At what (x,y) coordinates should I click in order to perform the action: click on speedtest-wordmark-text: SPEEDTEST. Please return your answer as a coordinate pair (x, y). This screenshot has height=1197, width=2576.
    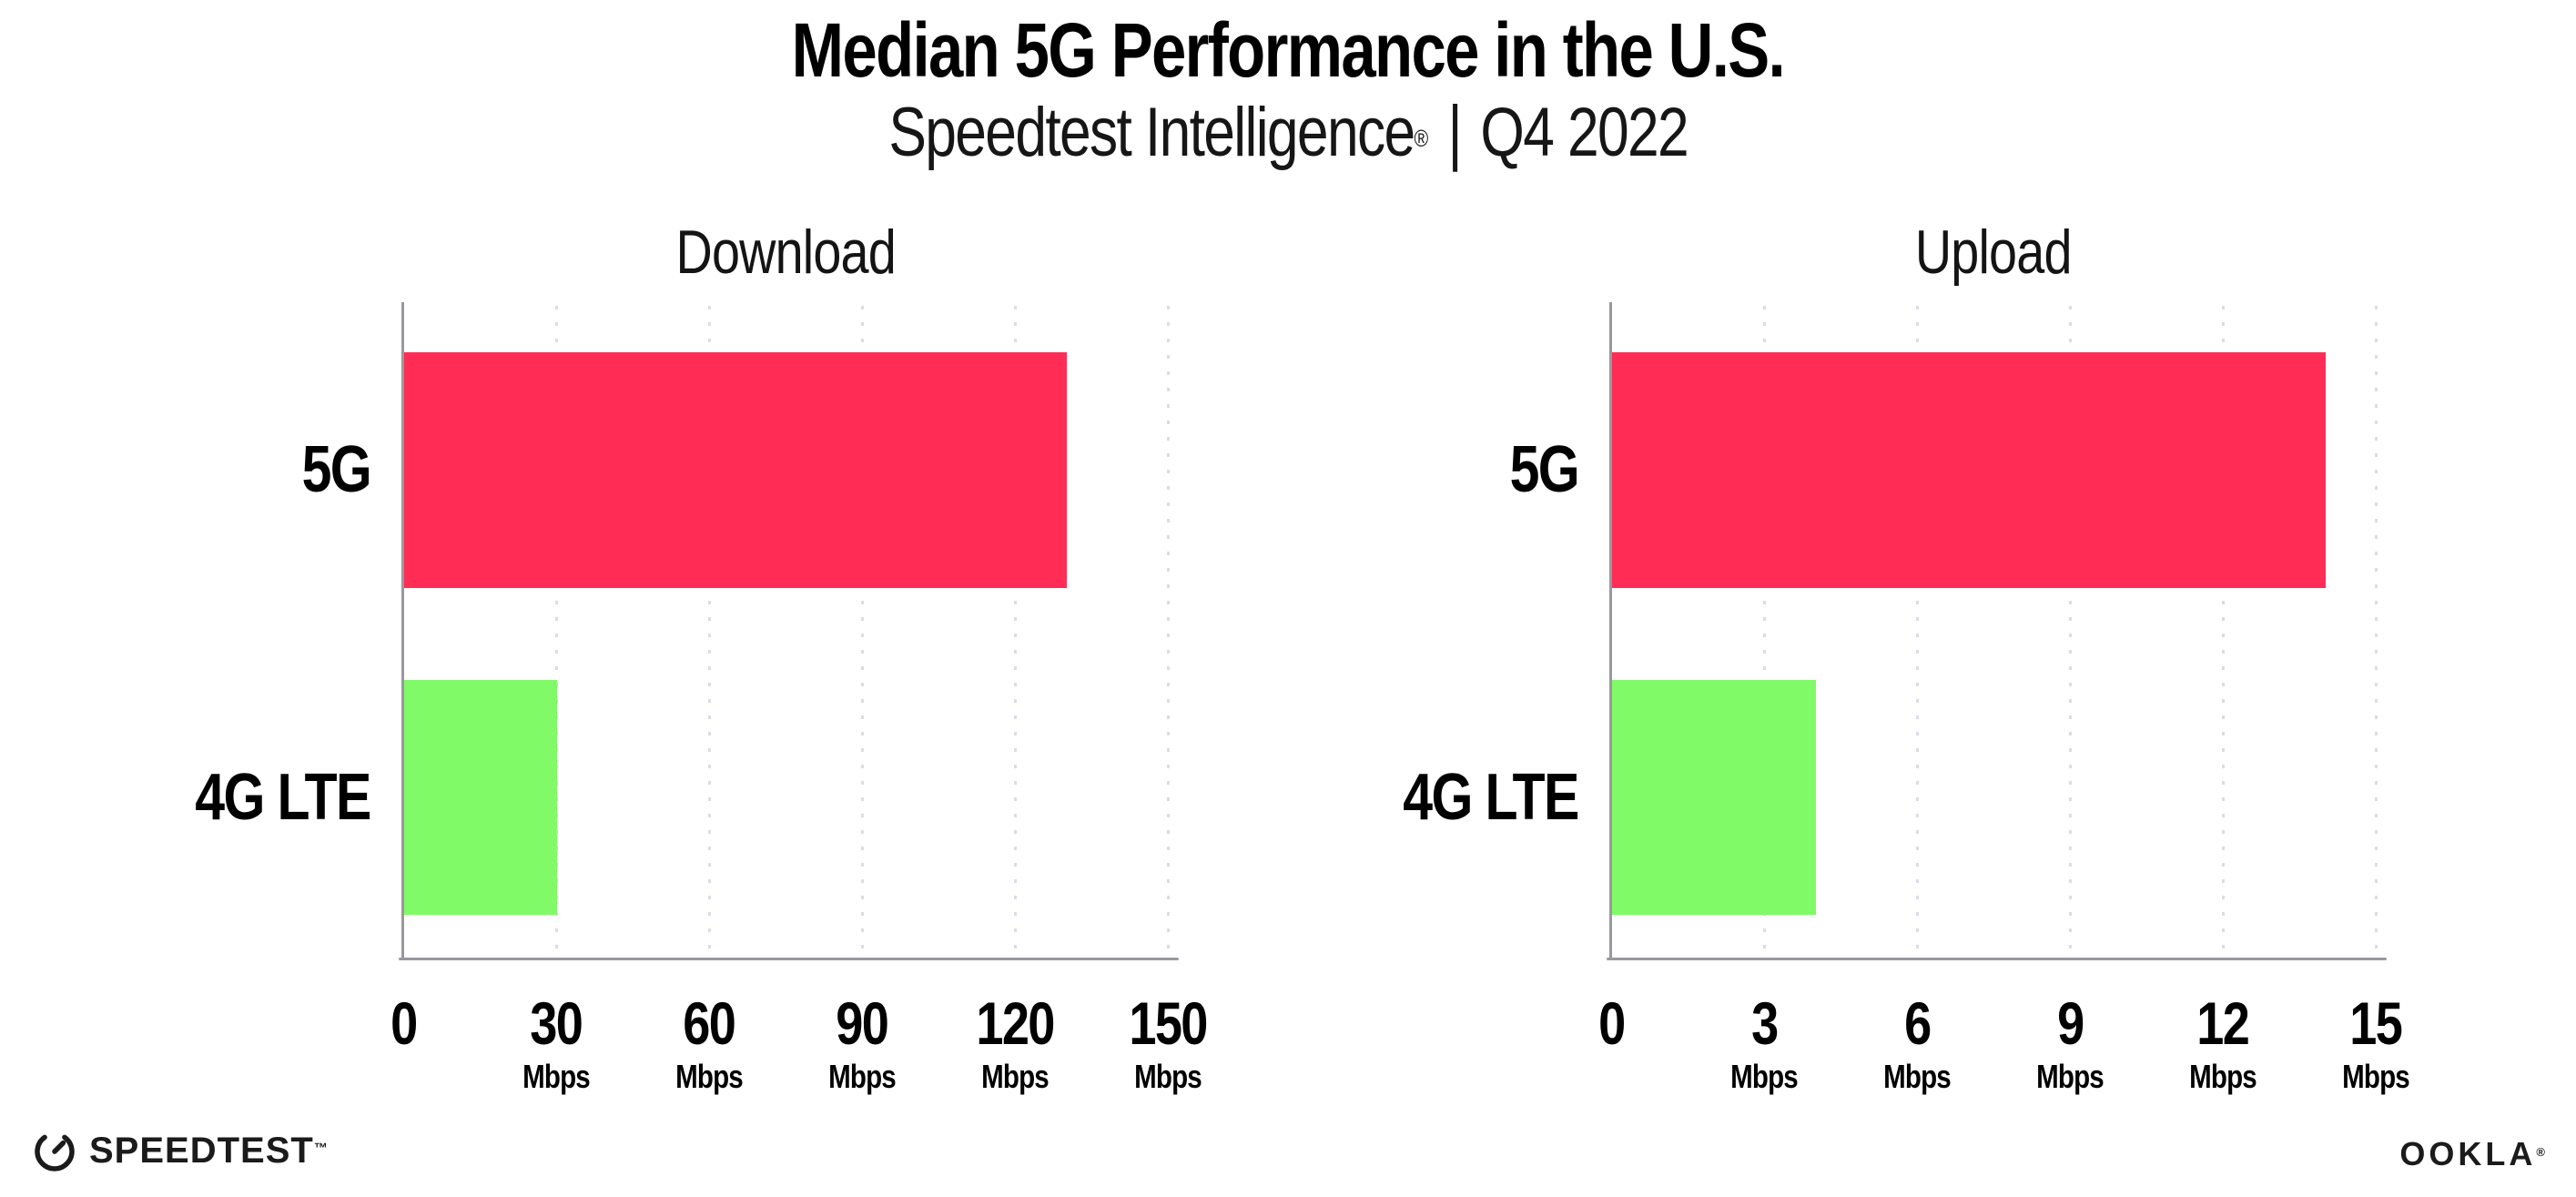
    Looking at the image, I should click on (201, 1151).